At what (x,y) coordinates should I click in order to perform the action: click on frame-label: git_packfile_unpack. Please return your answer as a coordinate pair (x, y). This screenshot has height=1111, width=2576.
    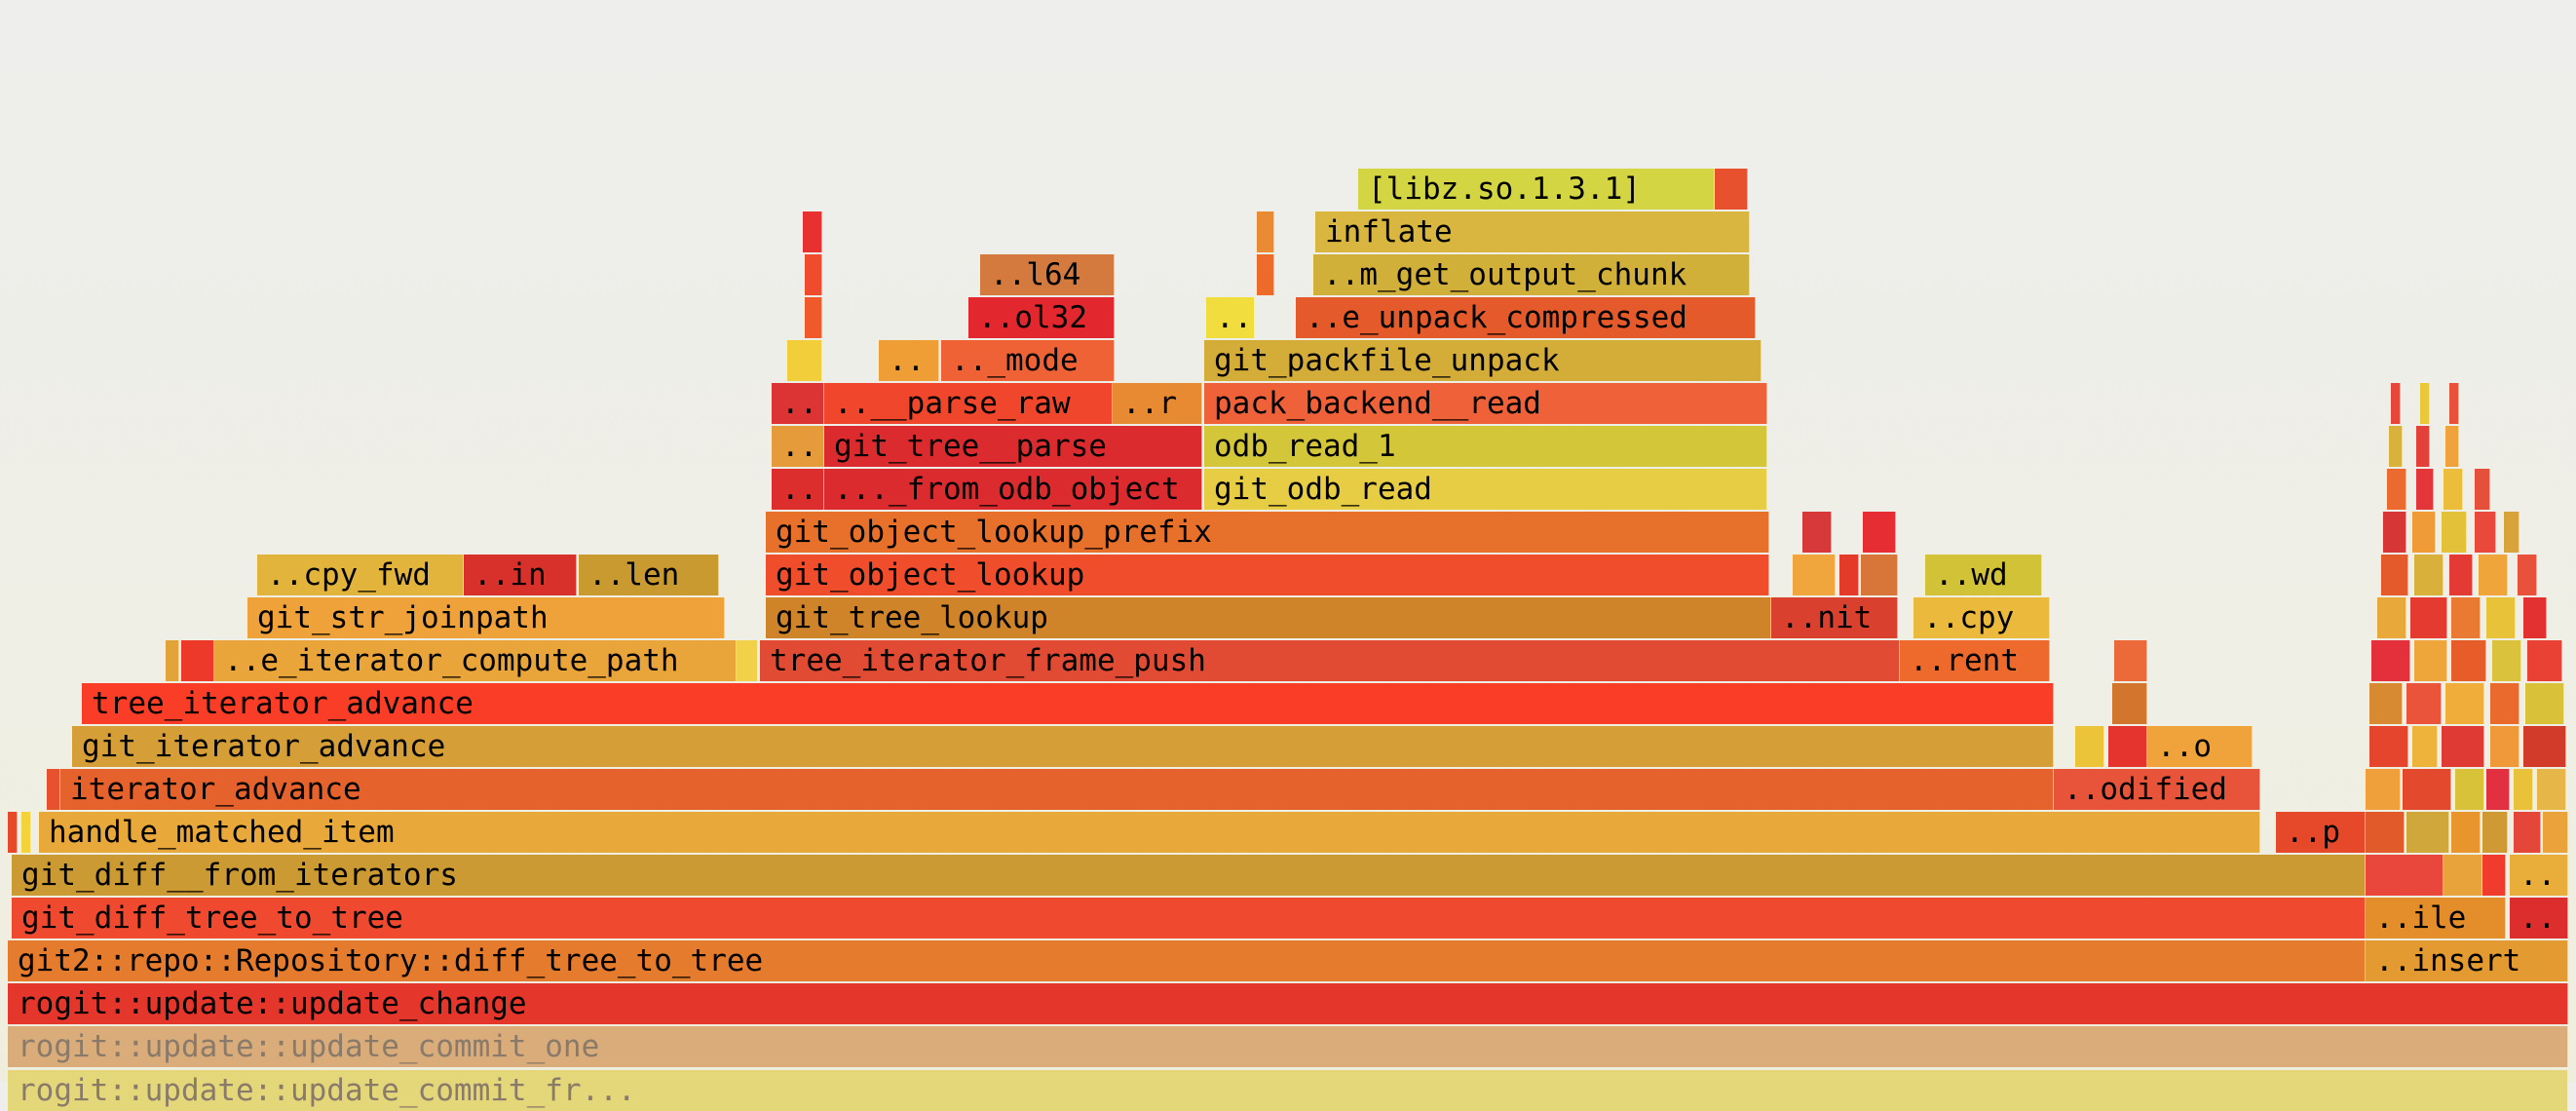
    Looking at the image, I should click on (1387, 360).